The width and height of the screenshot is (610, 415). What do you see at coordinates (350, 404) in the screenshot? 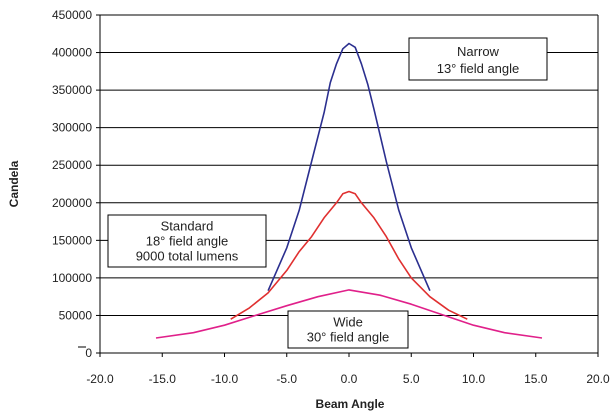
I see `x-axis-title: Beam Angle` at bounding box center [350, 404].